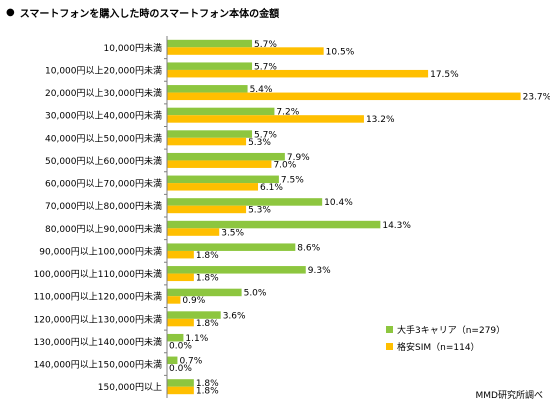 This screenshot has height=407, width=550. What do you see at coordinates (380, 120) in the screenshot?
I see `data-label-sim: 13.2%` at bounding box center [380, 120].